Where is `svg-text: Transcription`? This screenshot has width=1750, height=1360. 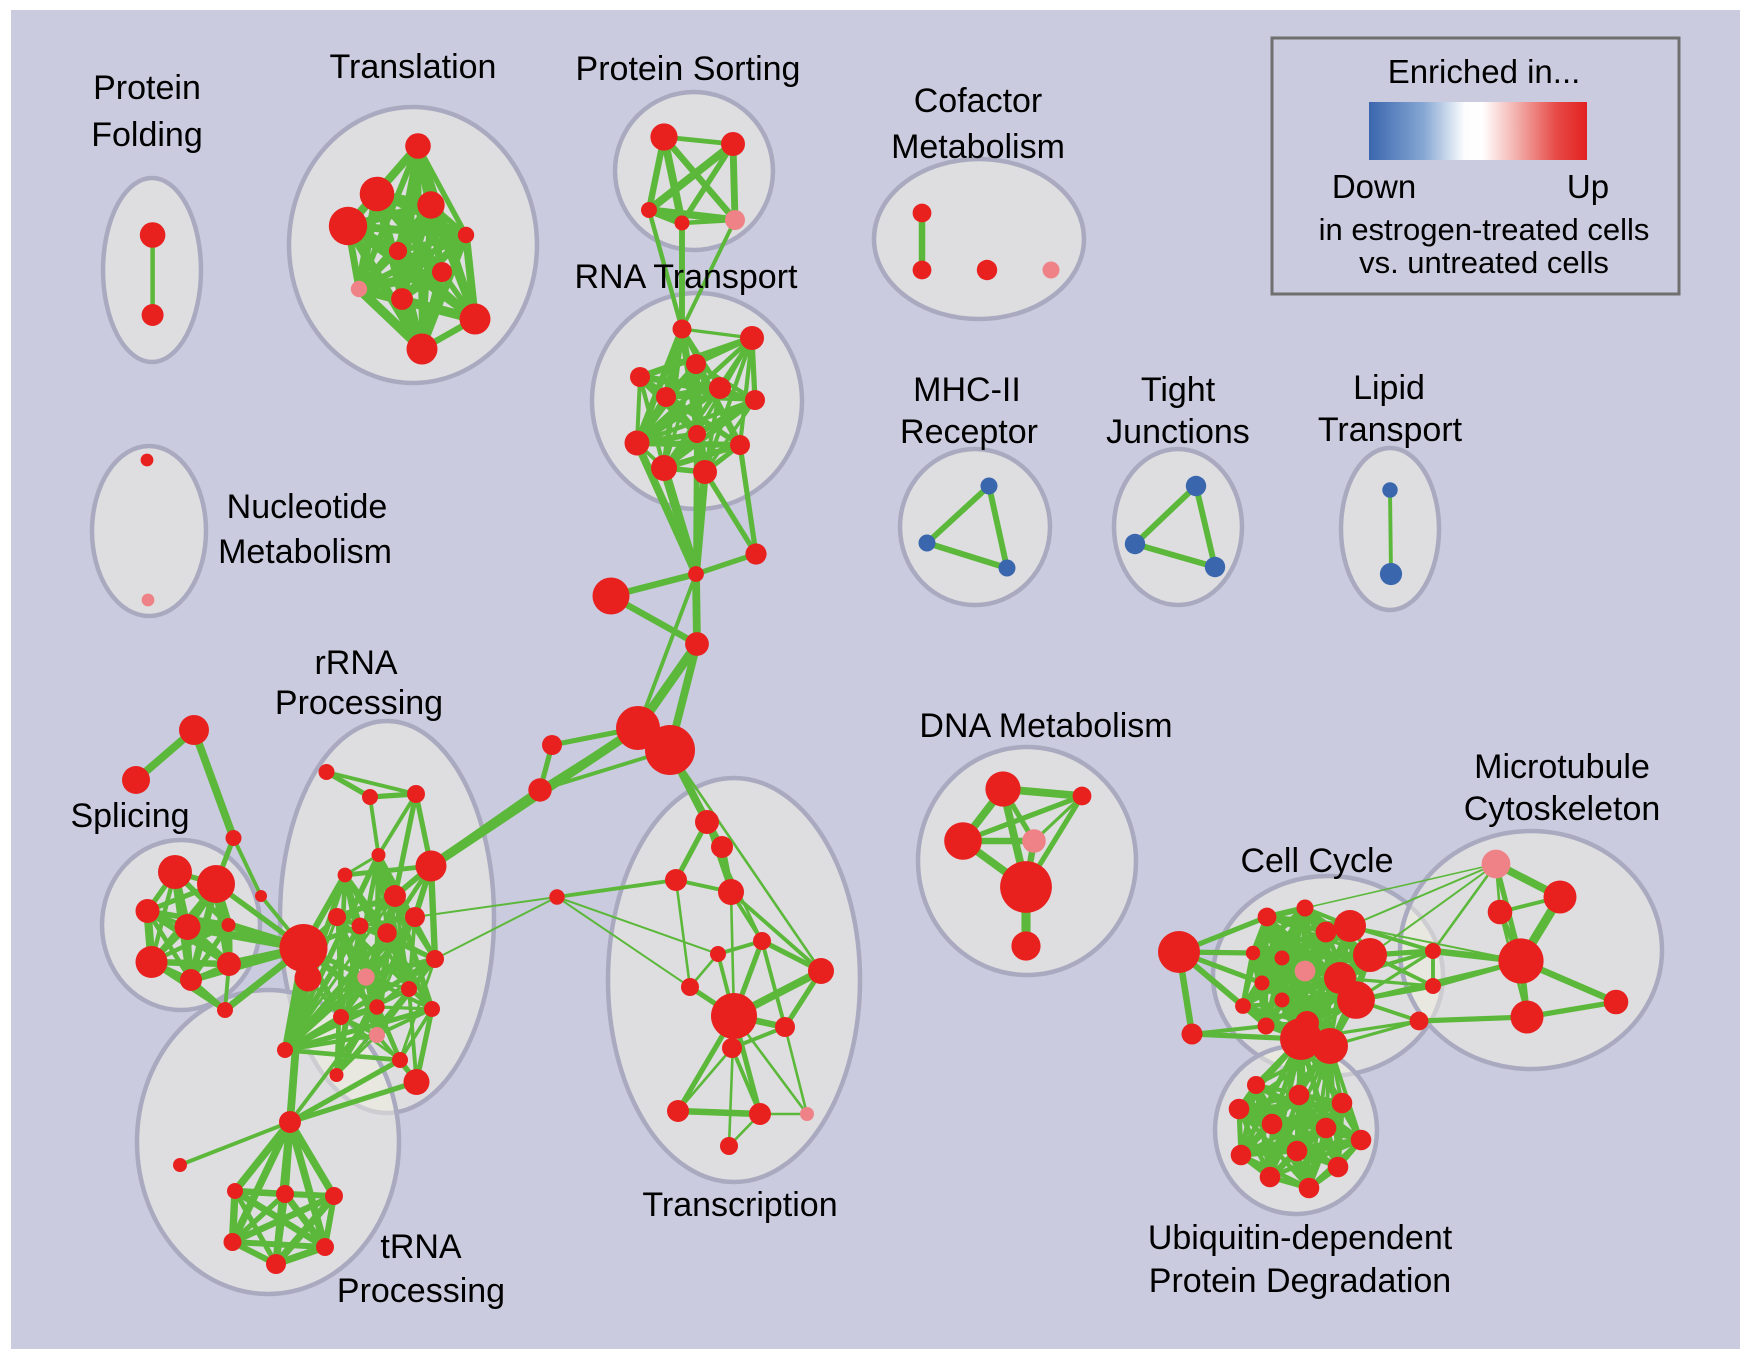 svg-text: Transcription is located at coordinates (739, 1205).